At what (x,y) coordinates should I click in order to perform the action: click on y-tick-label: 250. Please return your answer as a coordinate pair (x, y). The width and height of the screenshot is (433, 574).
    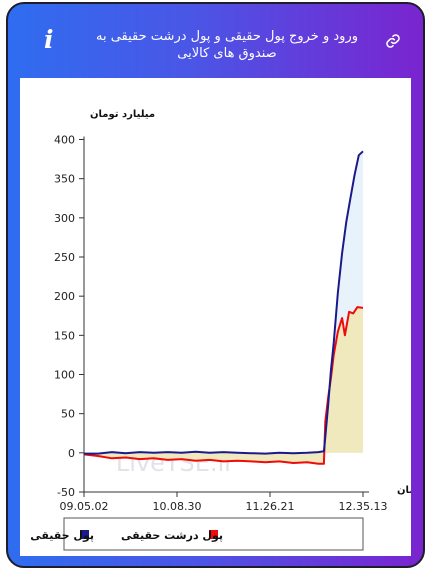
    Looking at the image, I should click on (64, 257).